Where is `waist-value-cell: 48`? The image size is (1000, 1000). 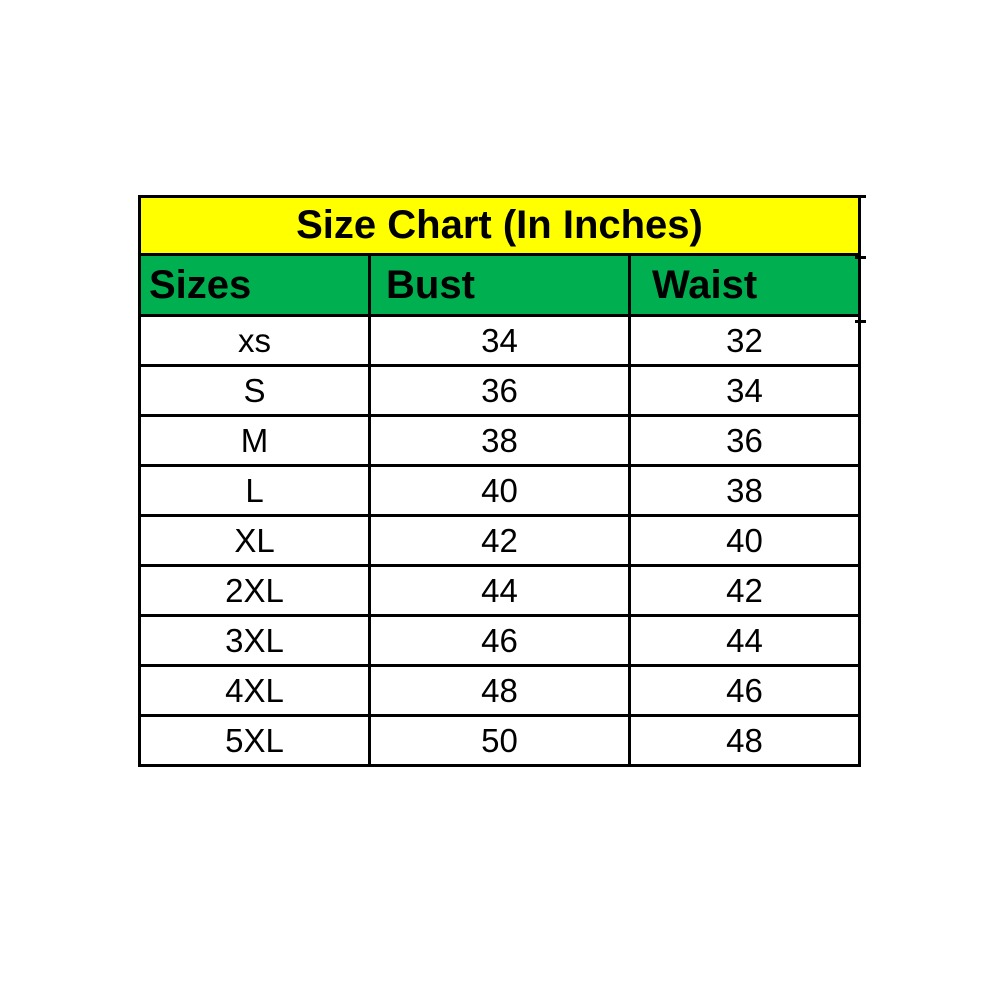 waist-value-cell: 48 is located at coordinates (744, 740).